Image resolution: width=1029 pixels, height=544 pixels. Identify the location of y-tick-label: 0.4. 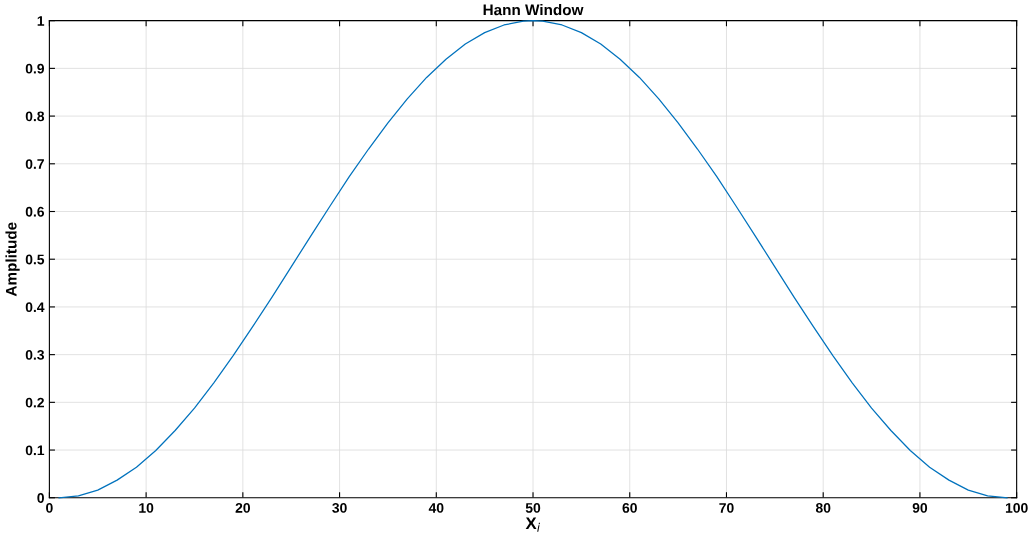
(35, 307).